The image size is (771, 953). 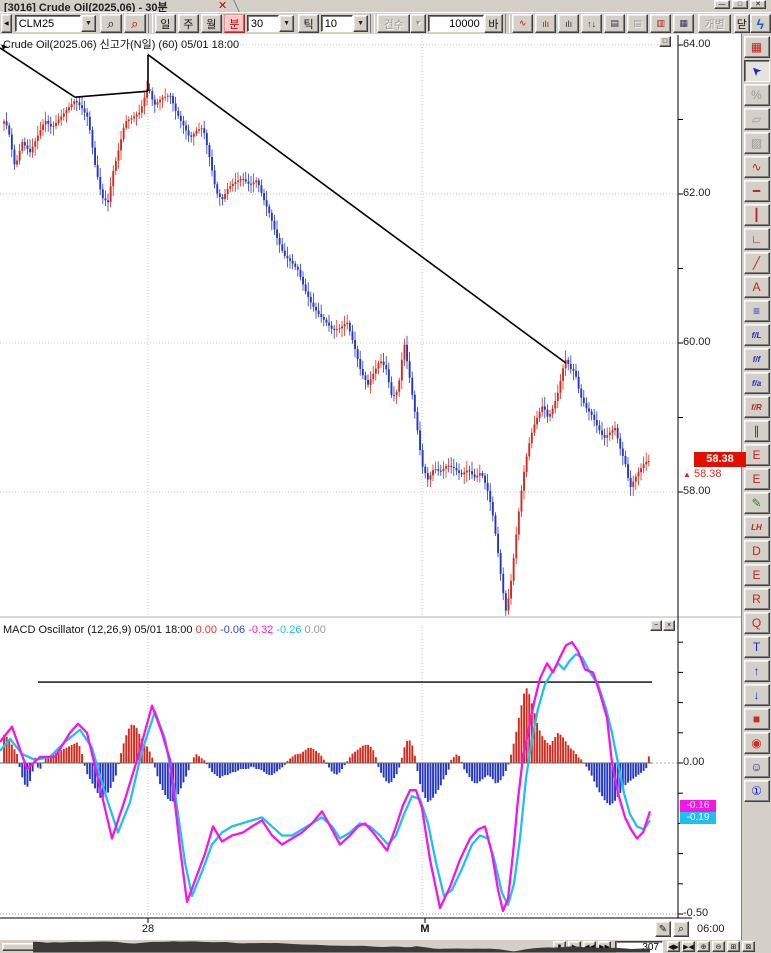 What do you see at coordinates (703, 946) in the screenshot?
I see `navigator-option-button: ⊕` at bounding box center [703, 946].